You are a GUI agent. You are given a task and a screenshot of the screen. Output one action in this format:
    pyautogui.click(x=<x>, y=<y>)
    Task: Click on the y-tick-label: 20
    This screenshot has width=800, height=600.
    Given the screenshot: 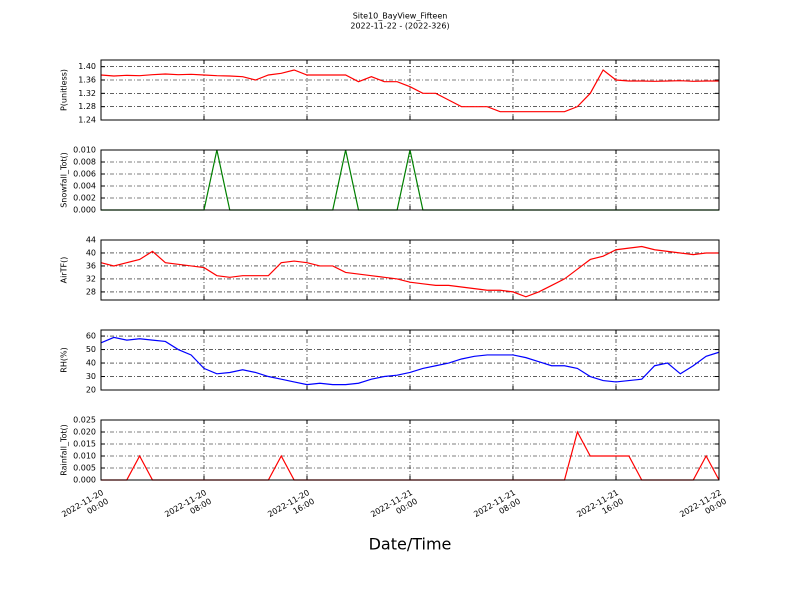 What is the action you would take?
    pyautogui.click(x=91, y=390)
    